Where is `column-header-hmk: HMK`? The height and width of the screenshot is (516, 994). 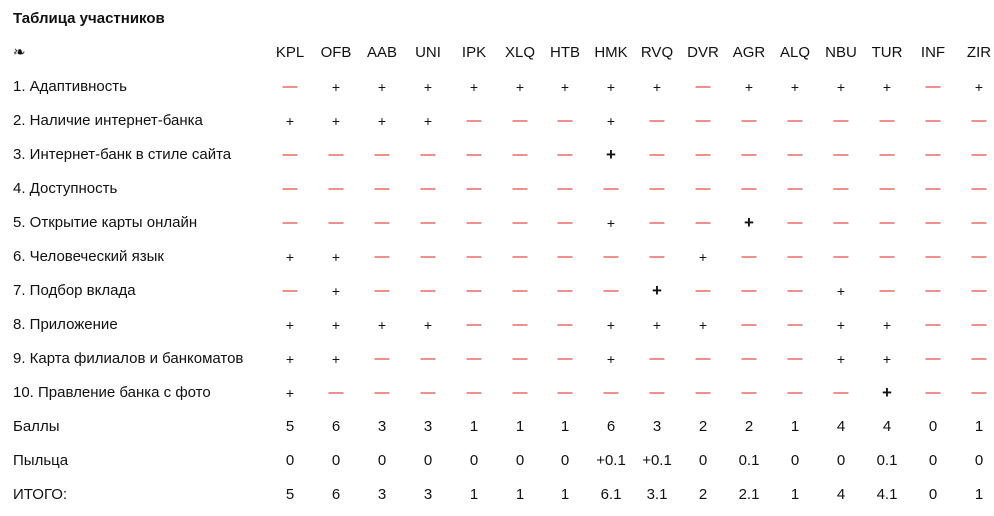
column-header-hmk: HMK is located at coordinates (611, 52).